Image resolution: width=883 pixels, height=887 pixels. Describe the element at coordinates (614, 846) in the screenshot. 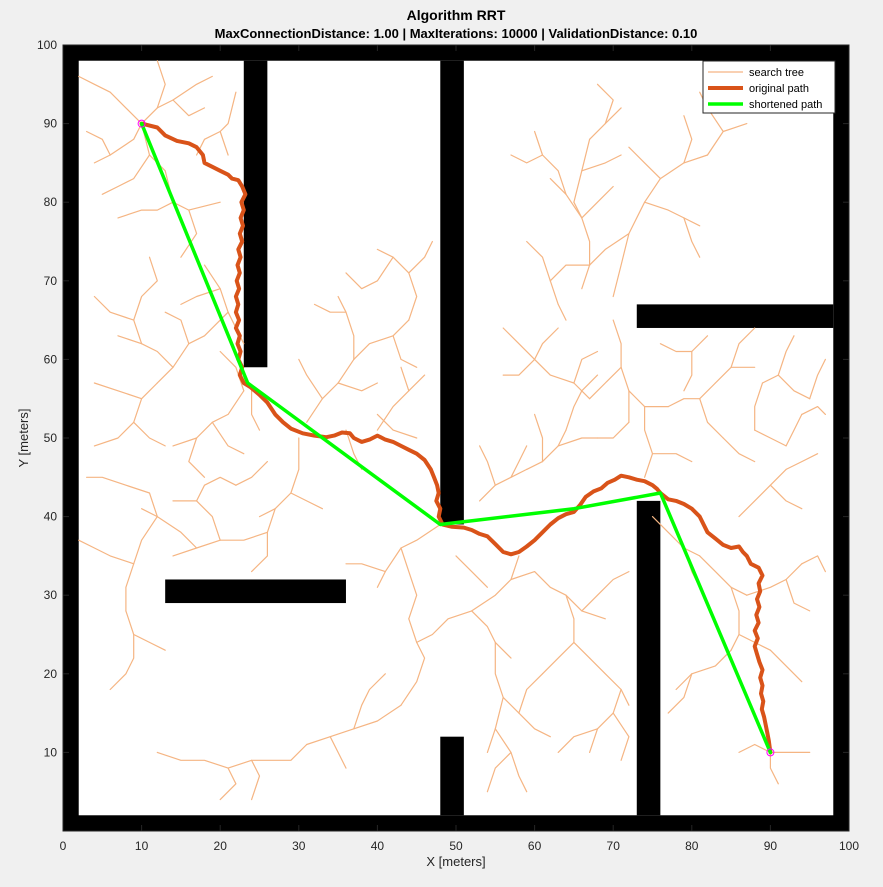

I see `x-tick-label: 70` at that location.